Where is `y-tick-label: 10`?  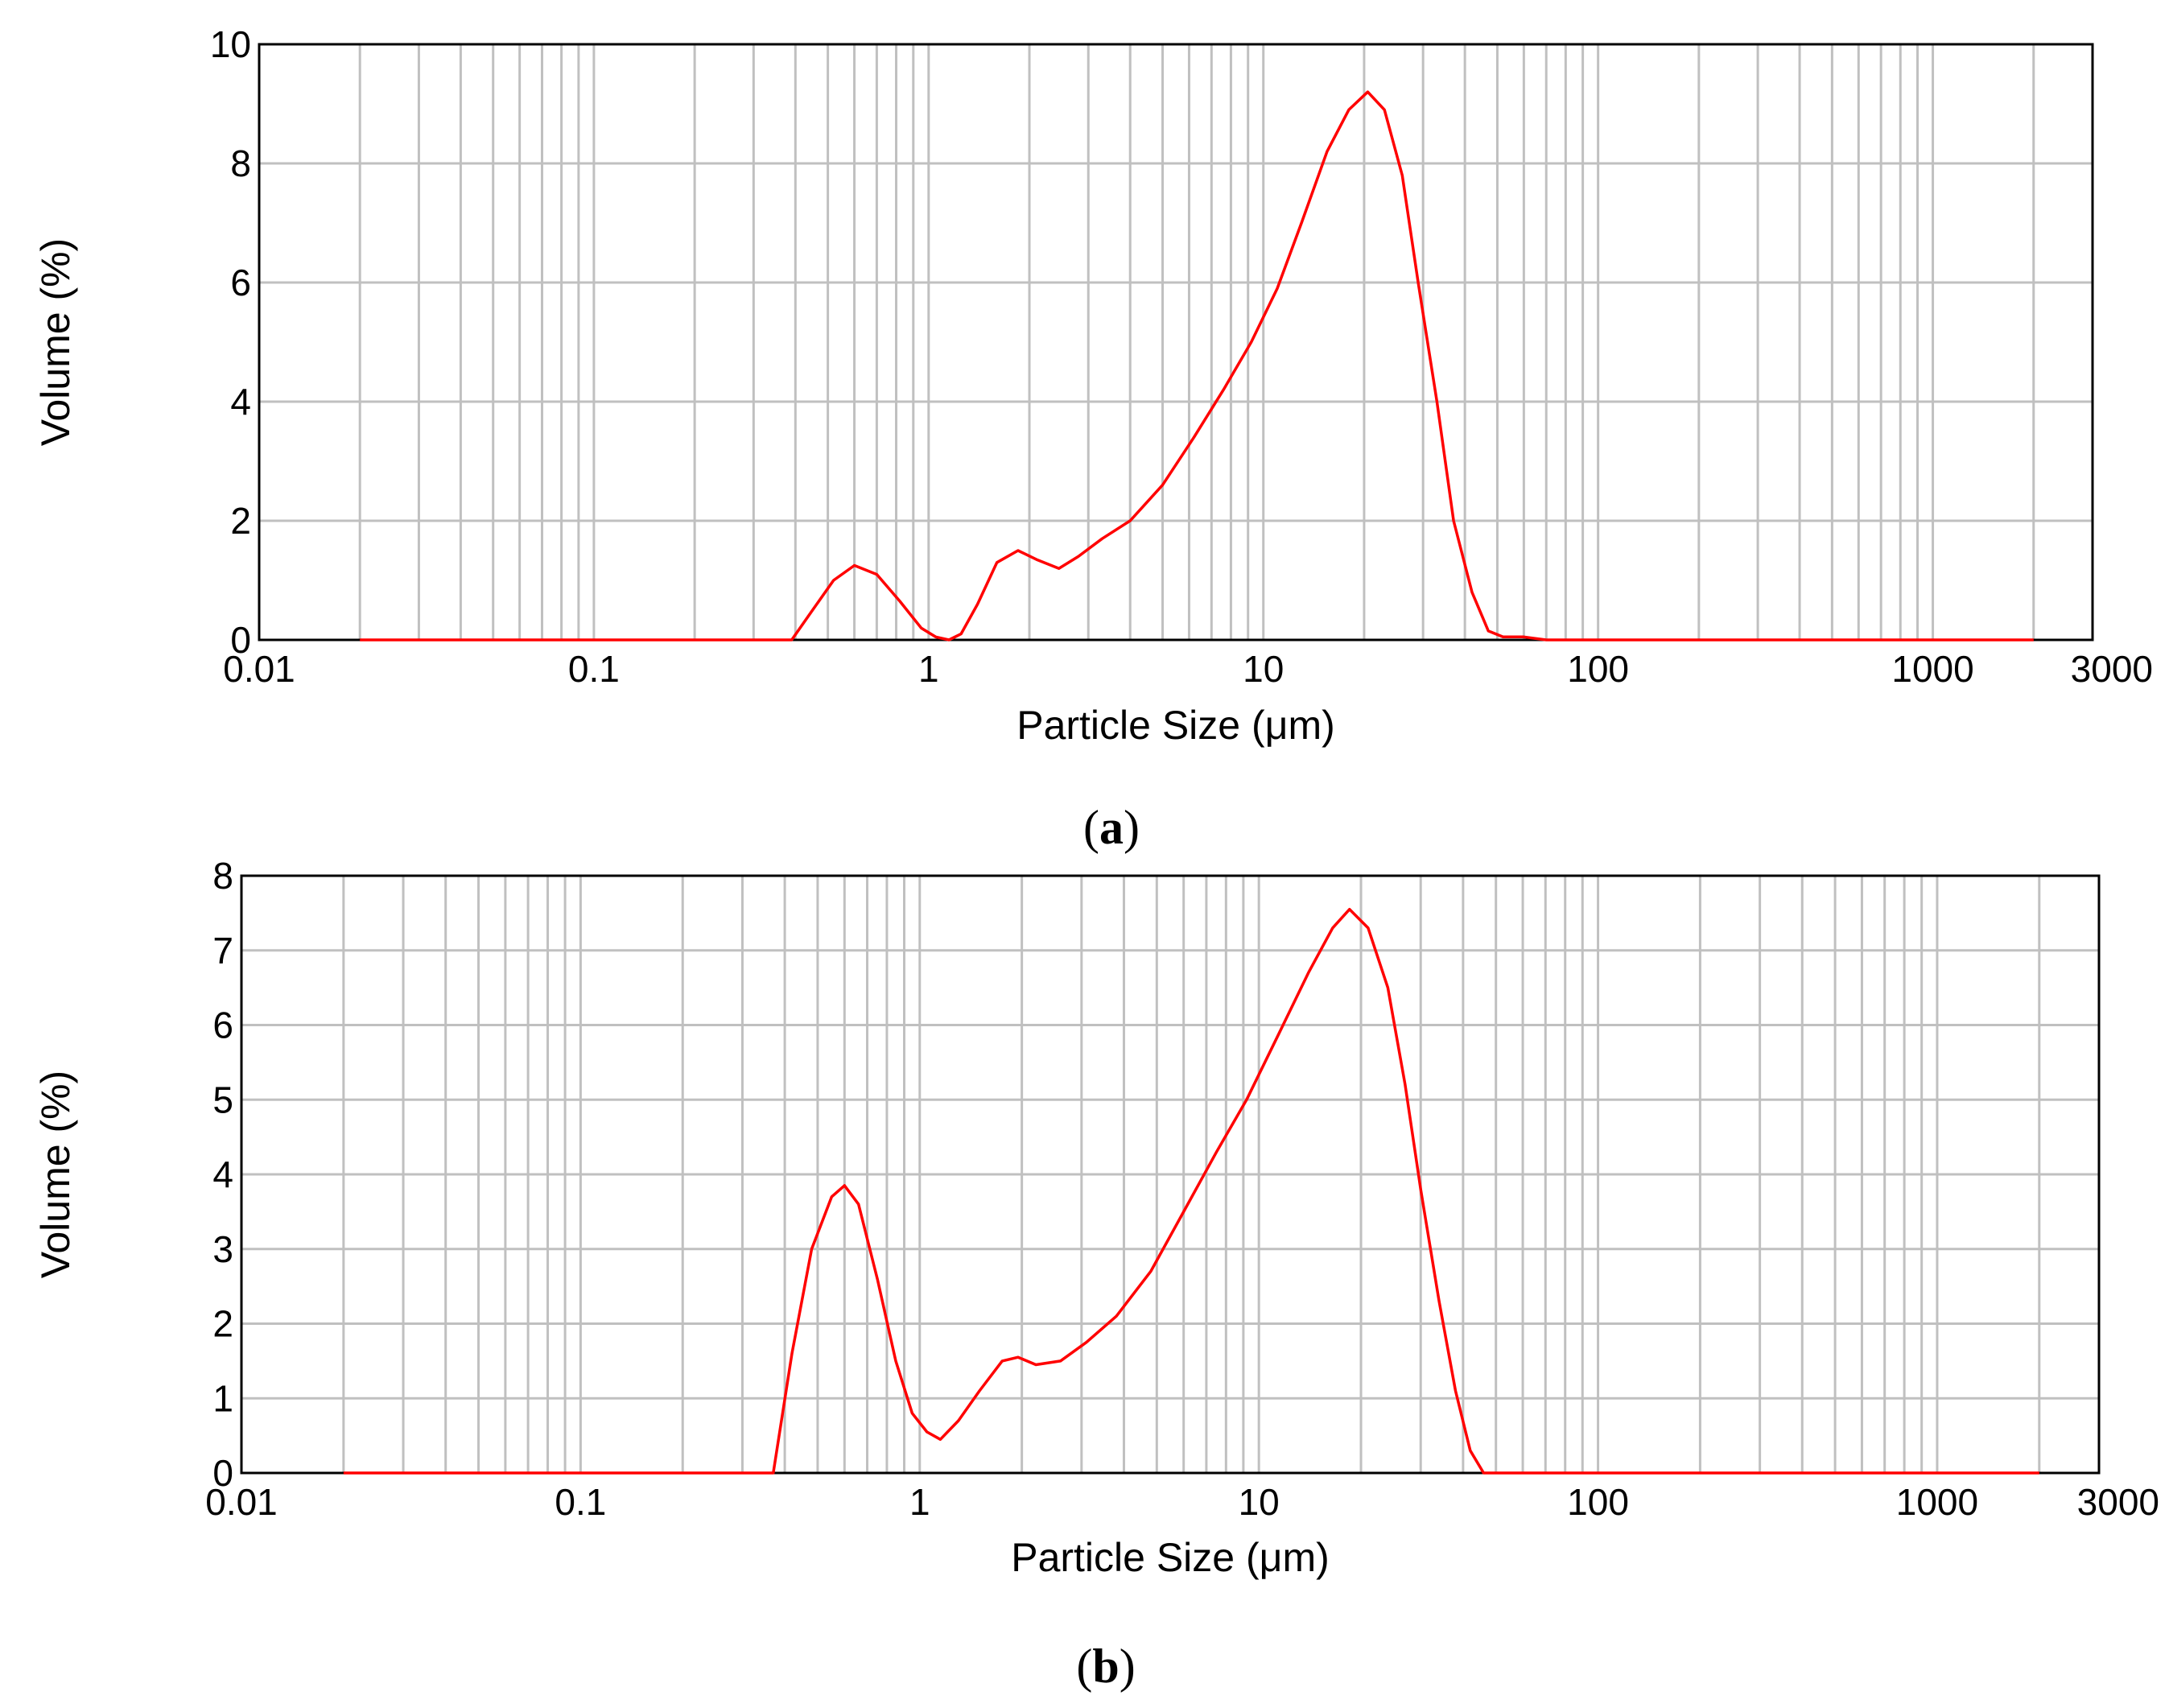
y-tick-label: 10 is located at coordinates (230, 44).